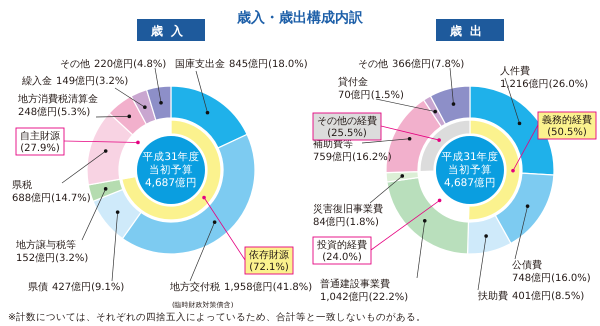 The height and width of the screenshot is (326, 600). I want to click on slice-label: 地方消費税清算金, so click(57, 99).